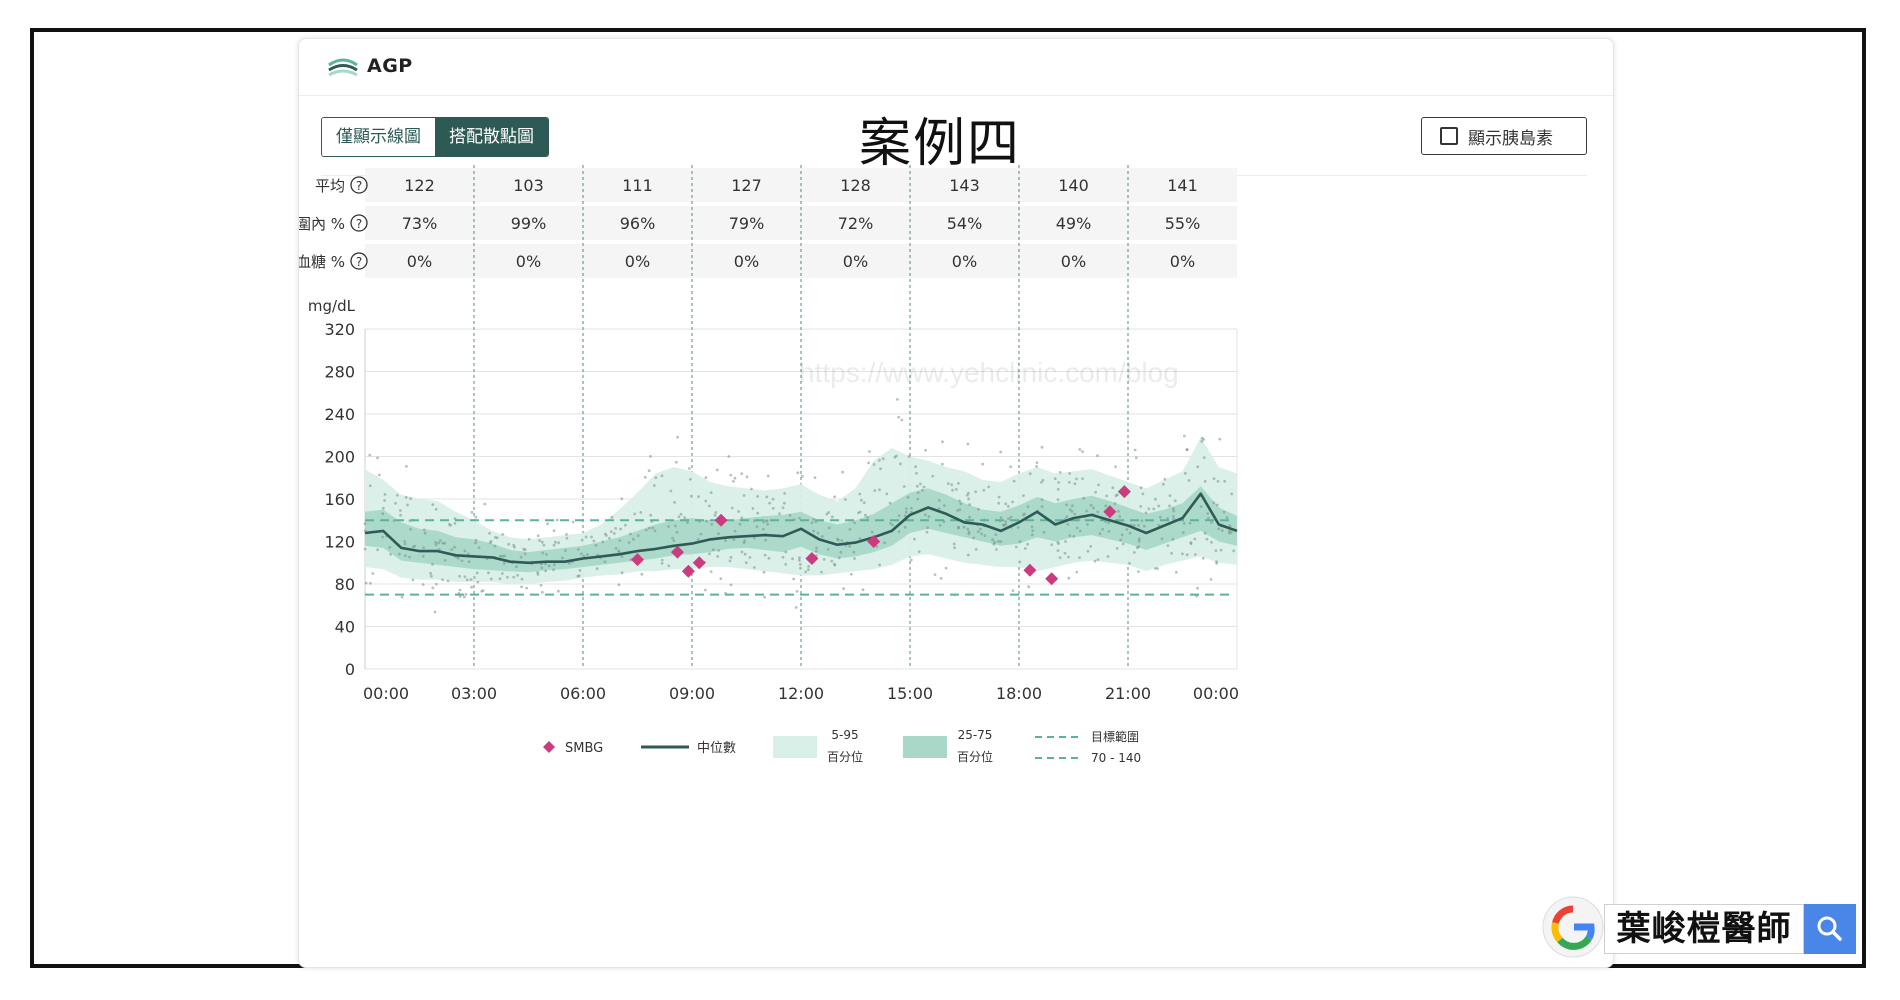  Describe the element at coordinates (359, 186) in the screenshot. I see `help-icon-glyph: ?` at that location.